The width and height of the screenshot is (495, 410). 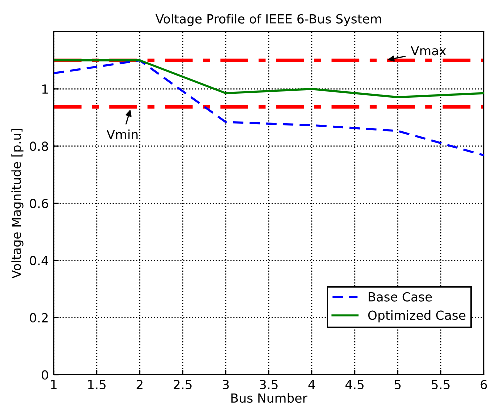 I want to click on y-tick-label: 0.2, so click(x=39, y=318).